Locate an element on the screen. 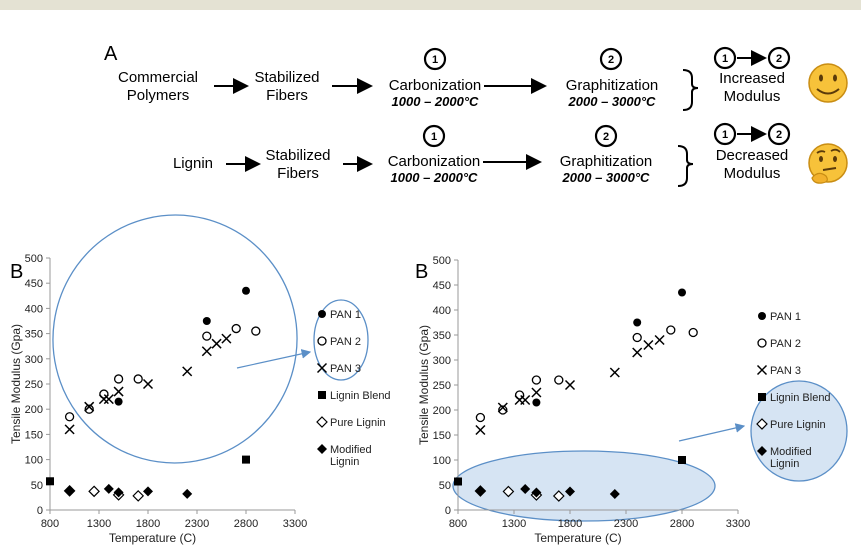 The height and width of the screenshot is (546, 861). carbonization-temp: 1000 – 2000°C is located at coordinates (435, 101).